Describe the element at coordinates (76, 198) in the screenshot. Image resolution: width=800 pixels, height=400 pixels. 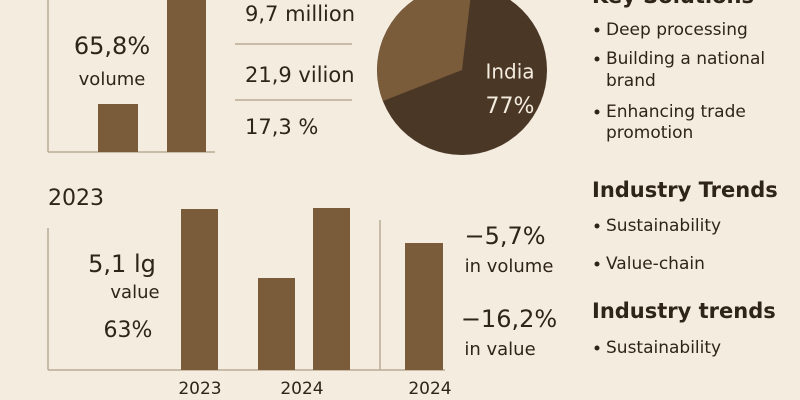
I see `year-label: 2023` at that location.